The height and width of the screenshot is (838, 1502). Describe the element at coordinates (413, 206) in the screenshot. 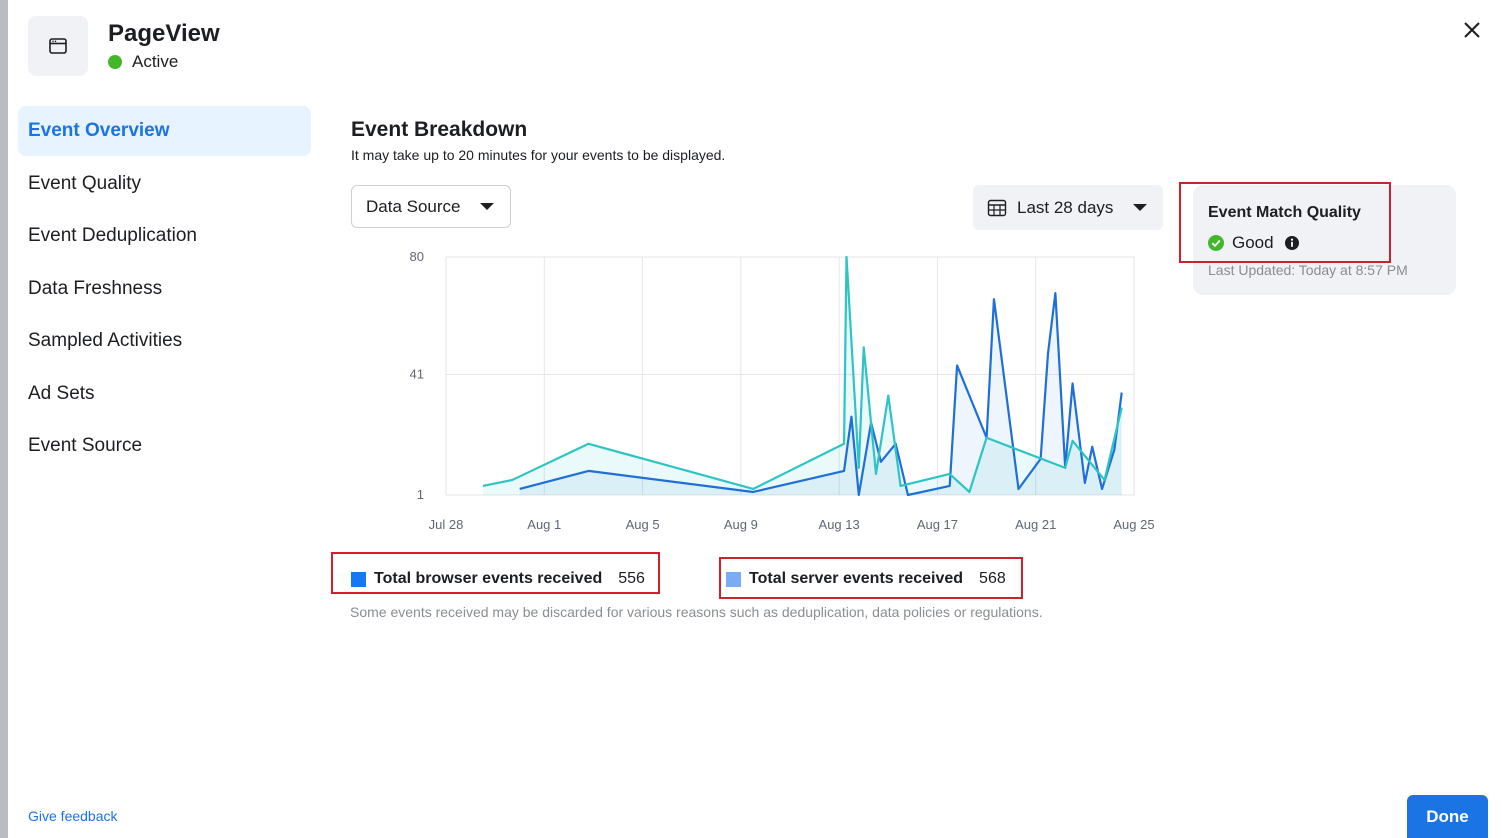

I see `data-source-label: Data Source` at that location.